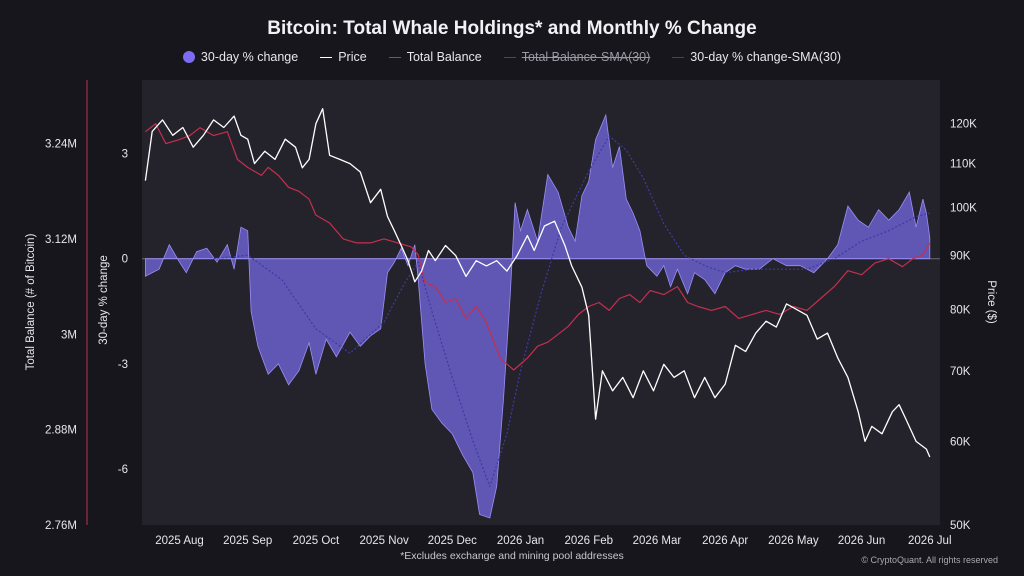 The image size is (1024, 576). What do you see at coordinates (61, 526) in the screenshot?
I see `balance-tick-label: 2.76M` at bounding box center [61, 526].